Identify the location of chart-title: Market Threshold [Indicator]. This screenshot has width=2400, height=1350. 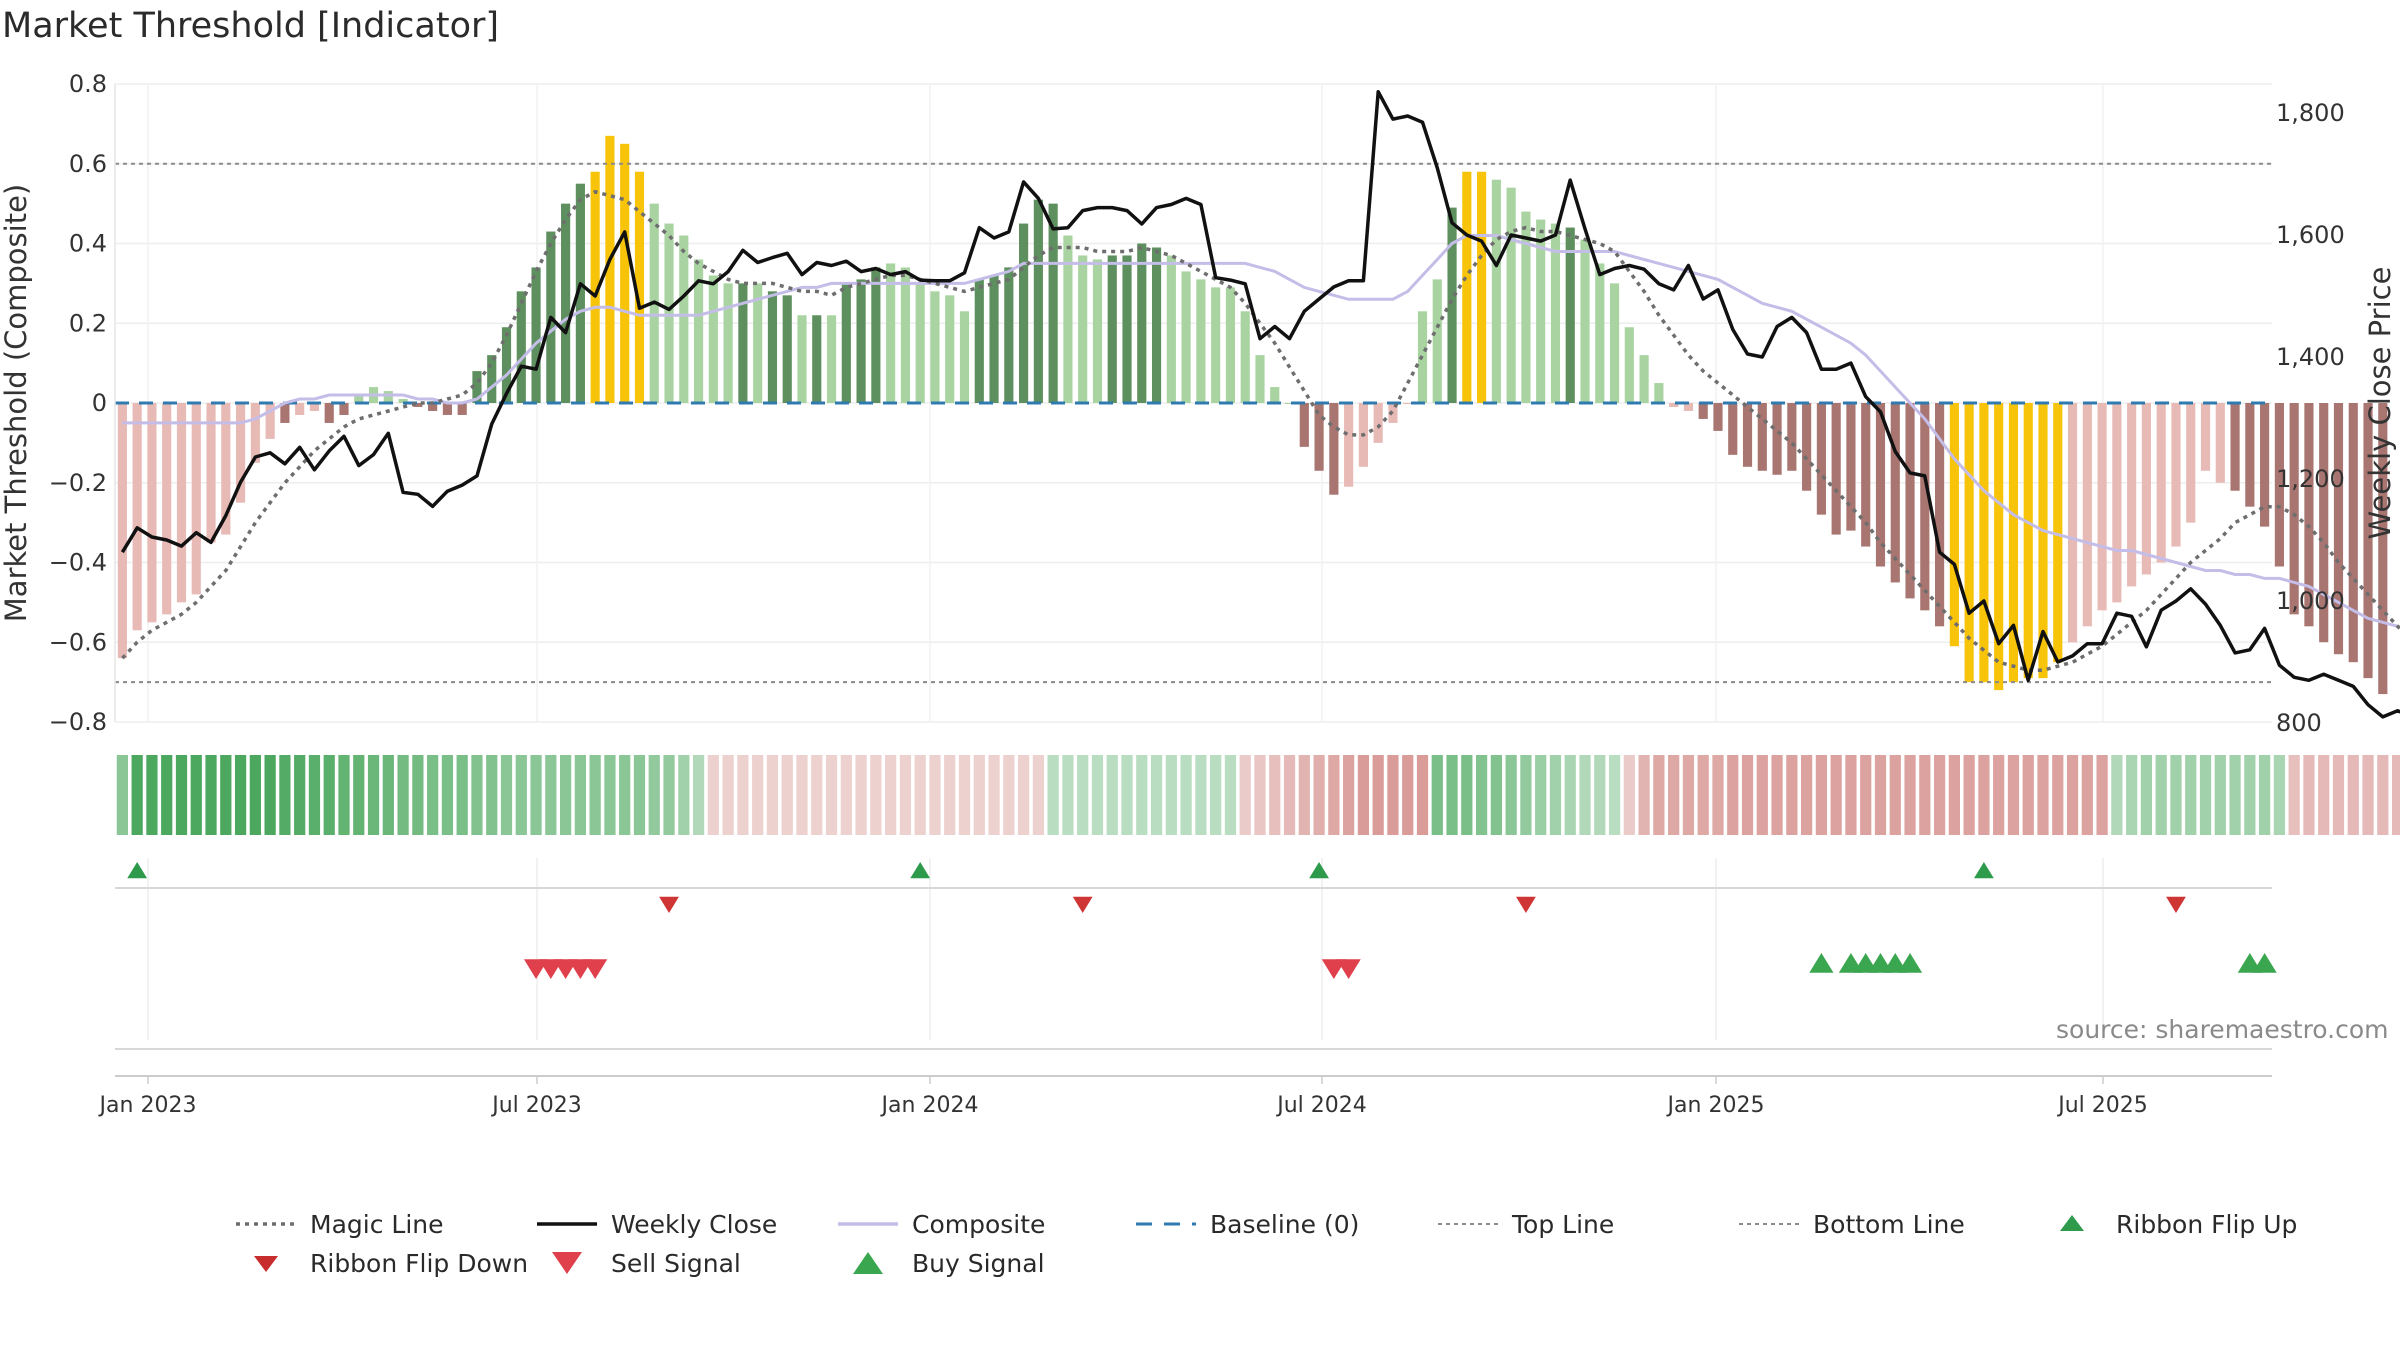
(251, 26).